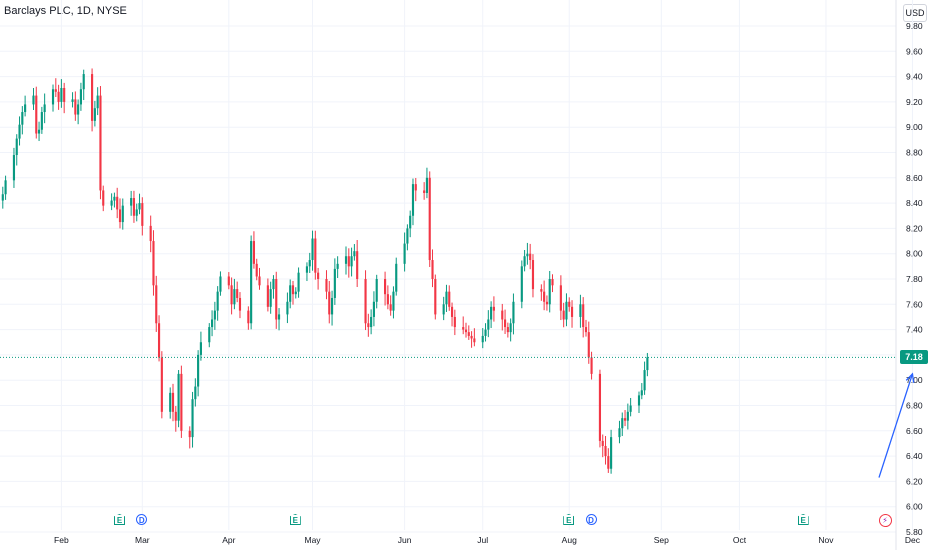 The height and width of the screenshot is (550, 932). What do you see at coordinates (914, 203) in the screenshot?
I see `y-tick-label: 8.40` at bounding box center [914, 203].